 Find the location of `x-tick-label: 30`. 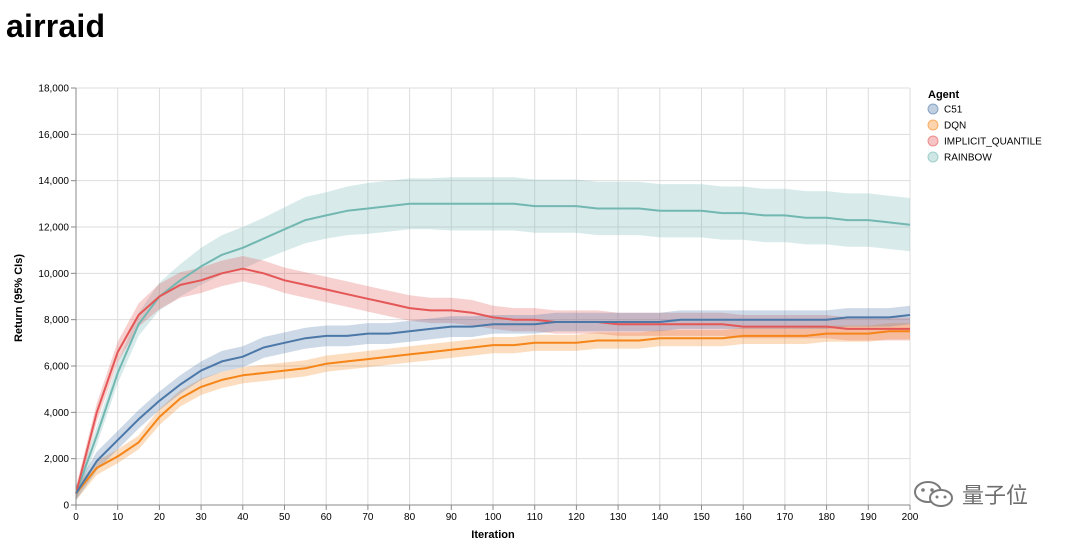

x-tick-label: 30 is located at coordinates (202, 517).